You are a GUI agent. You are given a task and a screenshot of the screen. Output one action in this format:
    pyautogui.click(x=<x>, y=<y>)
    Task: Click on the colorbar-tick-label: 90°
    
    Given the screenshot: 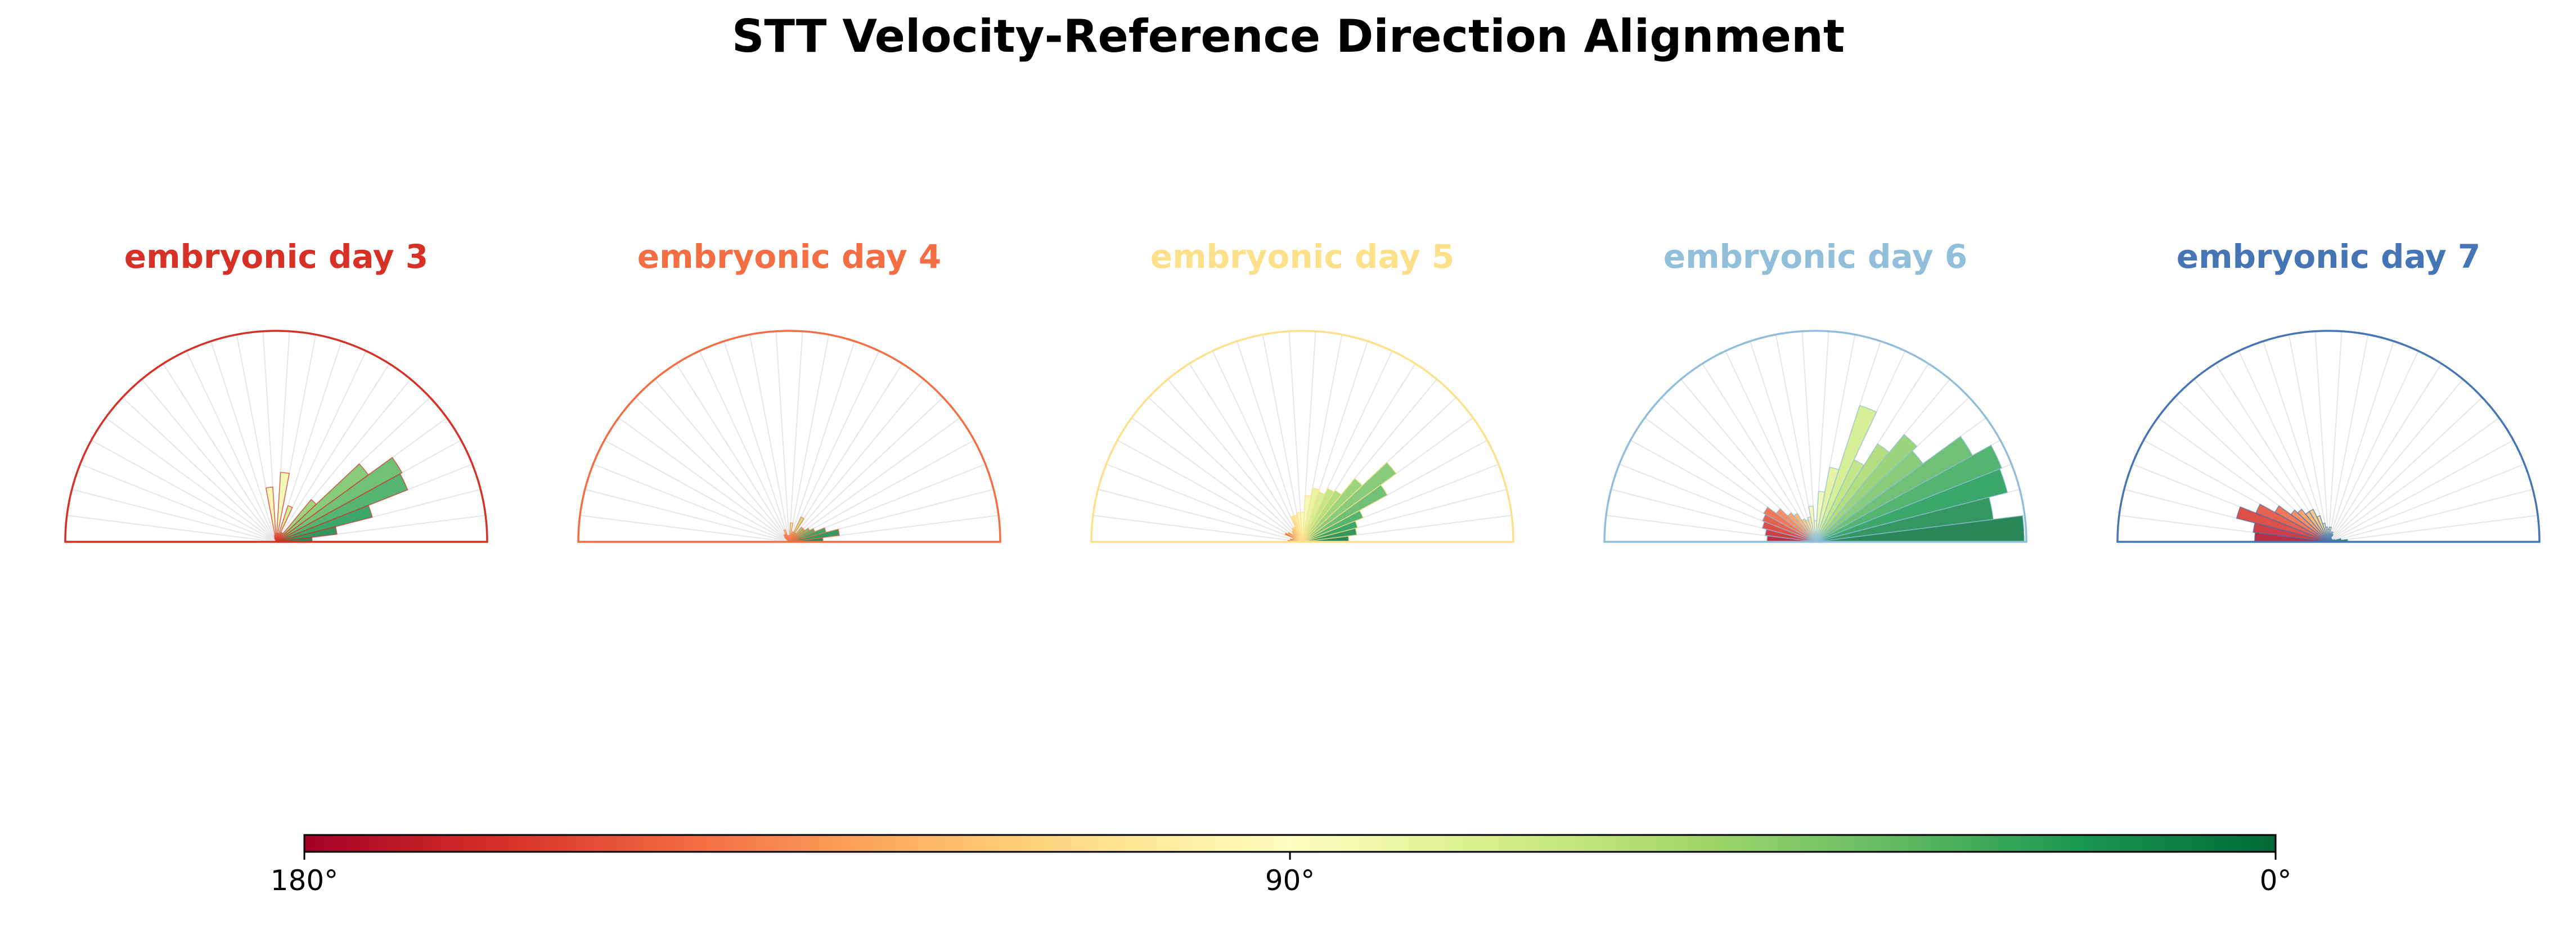 What is the action you would take?
    pyautogui.click(x=1290, y=880)
    